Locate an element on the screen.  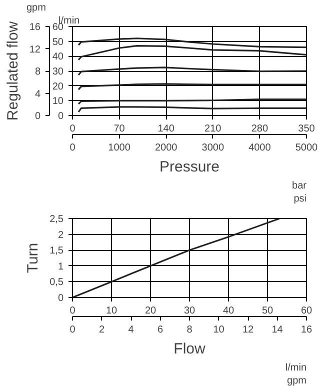
y-tick-label: 1 is located at coordinates (61, 266).